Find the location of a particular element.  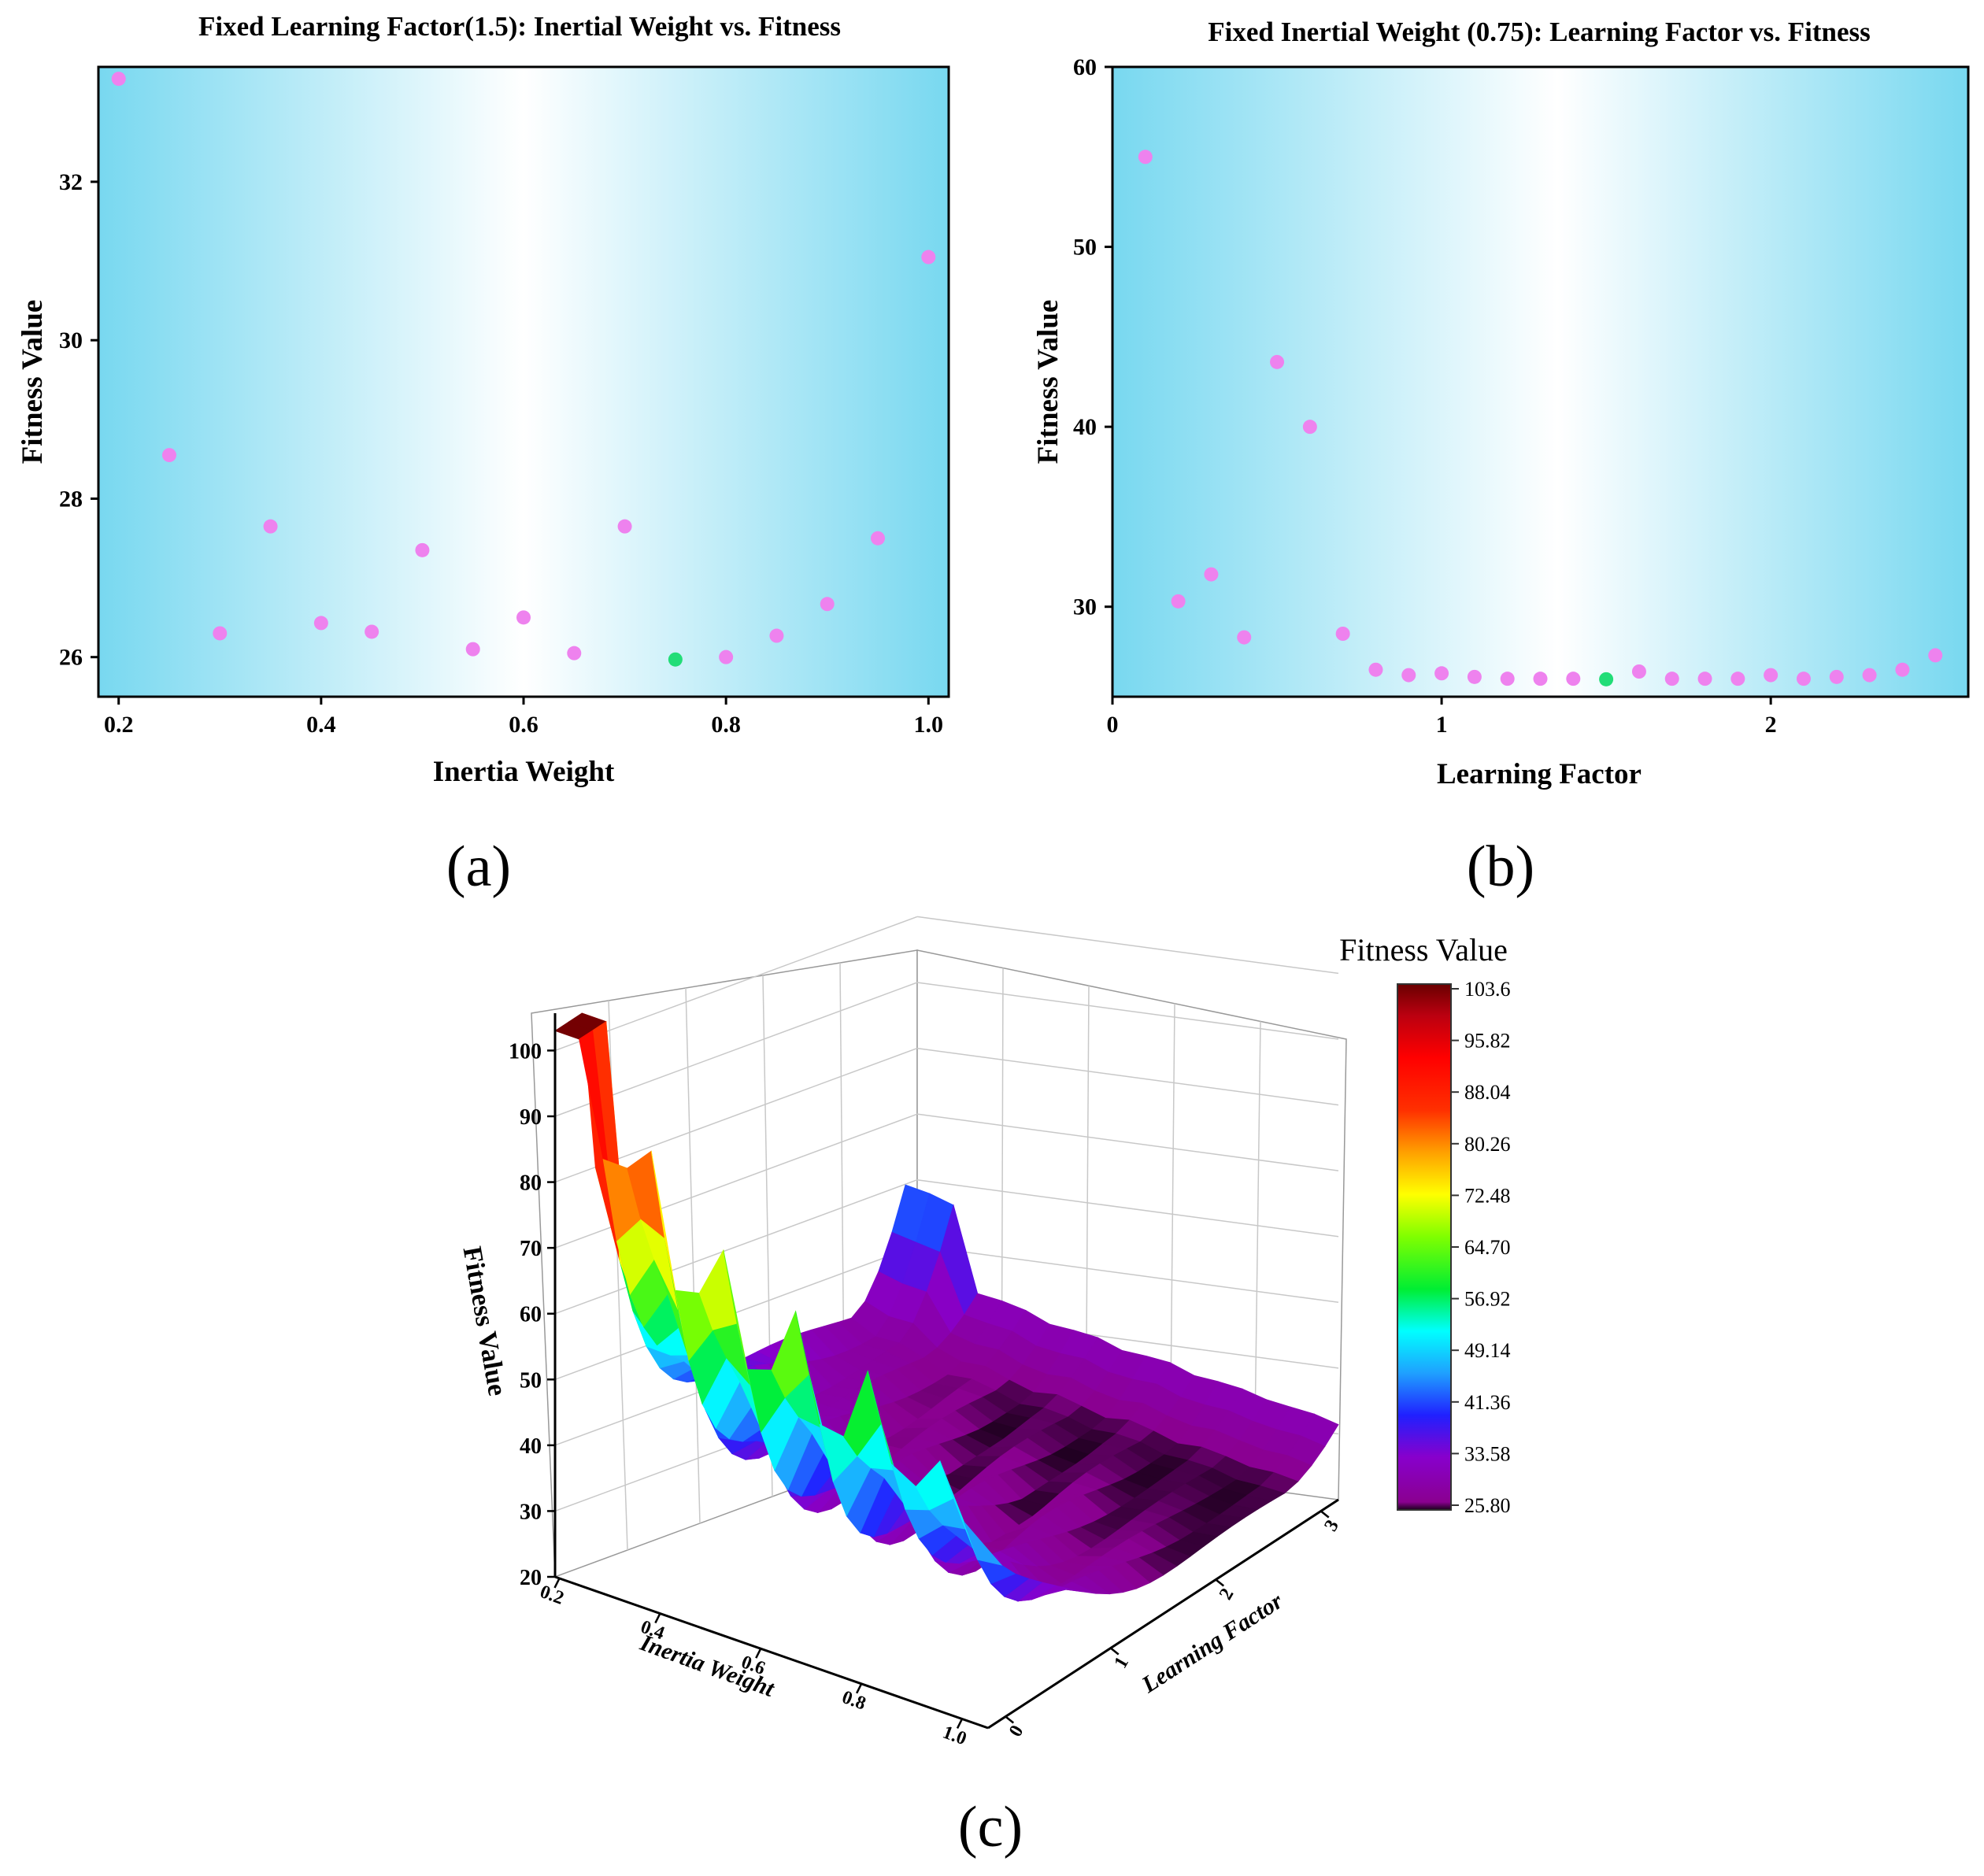

z-axis-ticks: 20 30 40 50 60 70 80 90 100 is located at coordinates (532, 1314).